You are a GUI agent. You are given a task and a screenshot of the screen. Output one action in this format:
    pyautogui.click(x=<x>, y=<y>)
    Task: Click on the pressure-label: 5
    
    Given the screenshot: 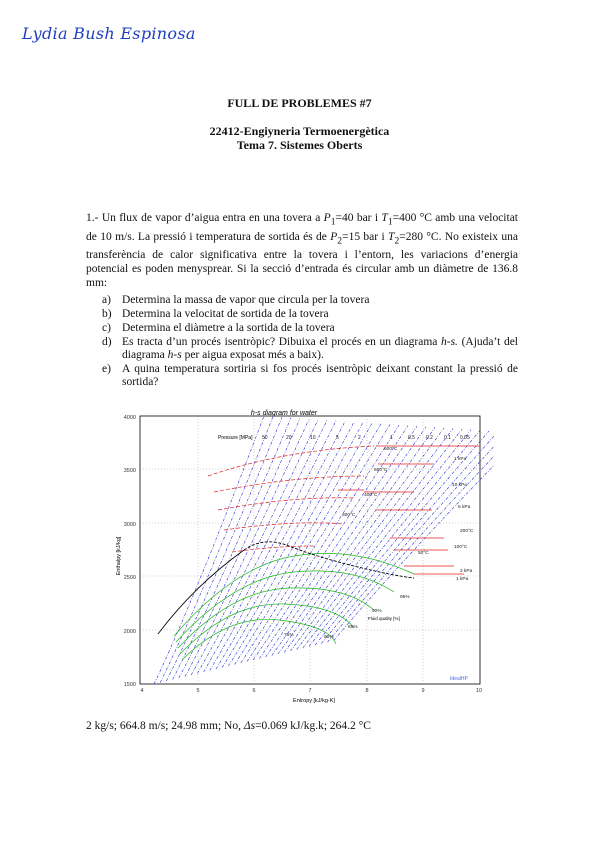 What is the action you would take?
    pyautogui.click(x=337, y=438)
    